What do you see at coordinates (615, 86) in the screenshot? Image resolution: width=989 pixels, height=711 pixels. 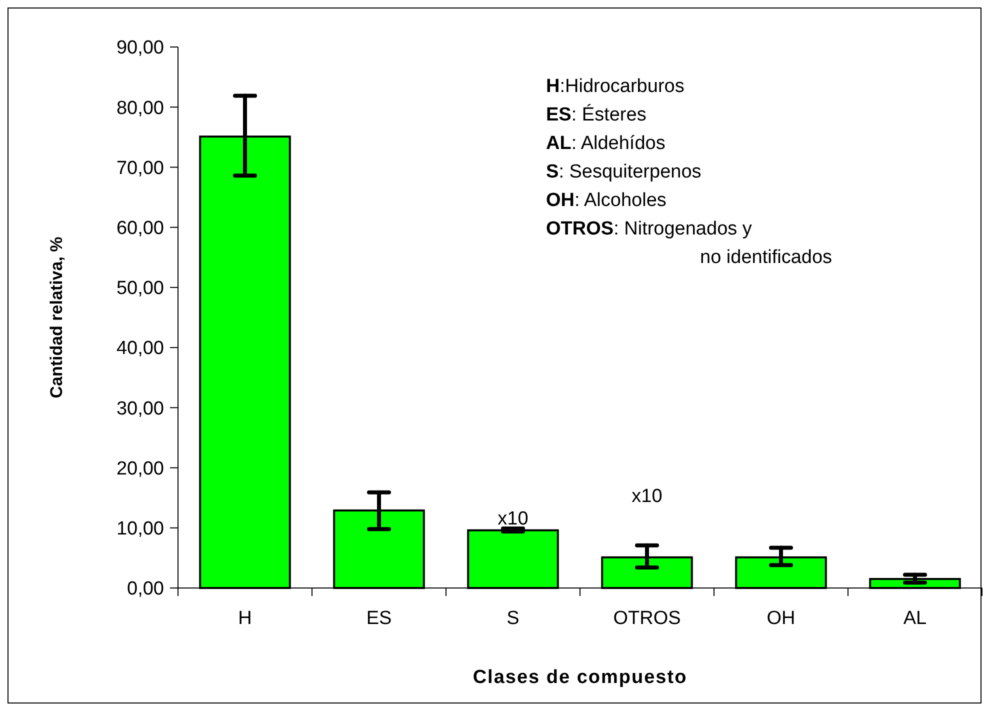 I see `annotation: H:Hidrocarburos` at bounding box center [615, 86].